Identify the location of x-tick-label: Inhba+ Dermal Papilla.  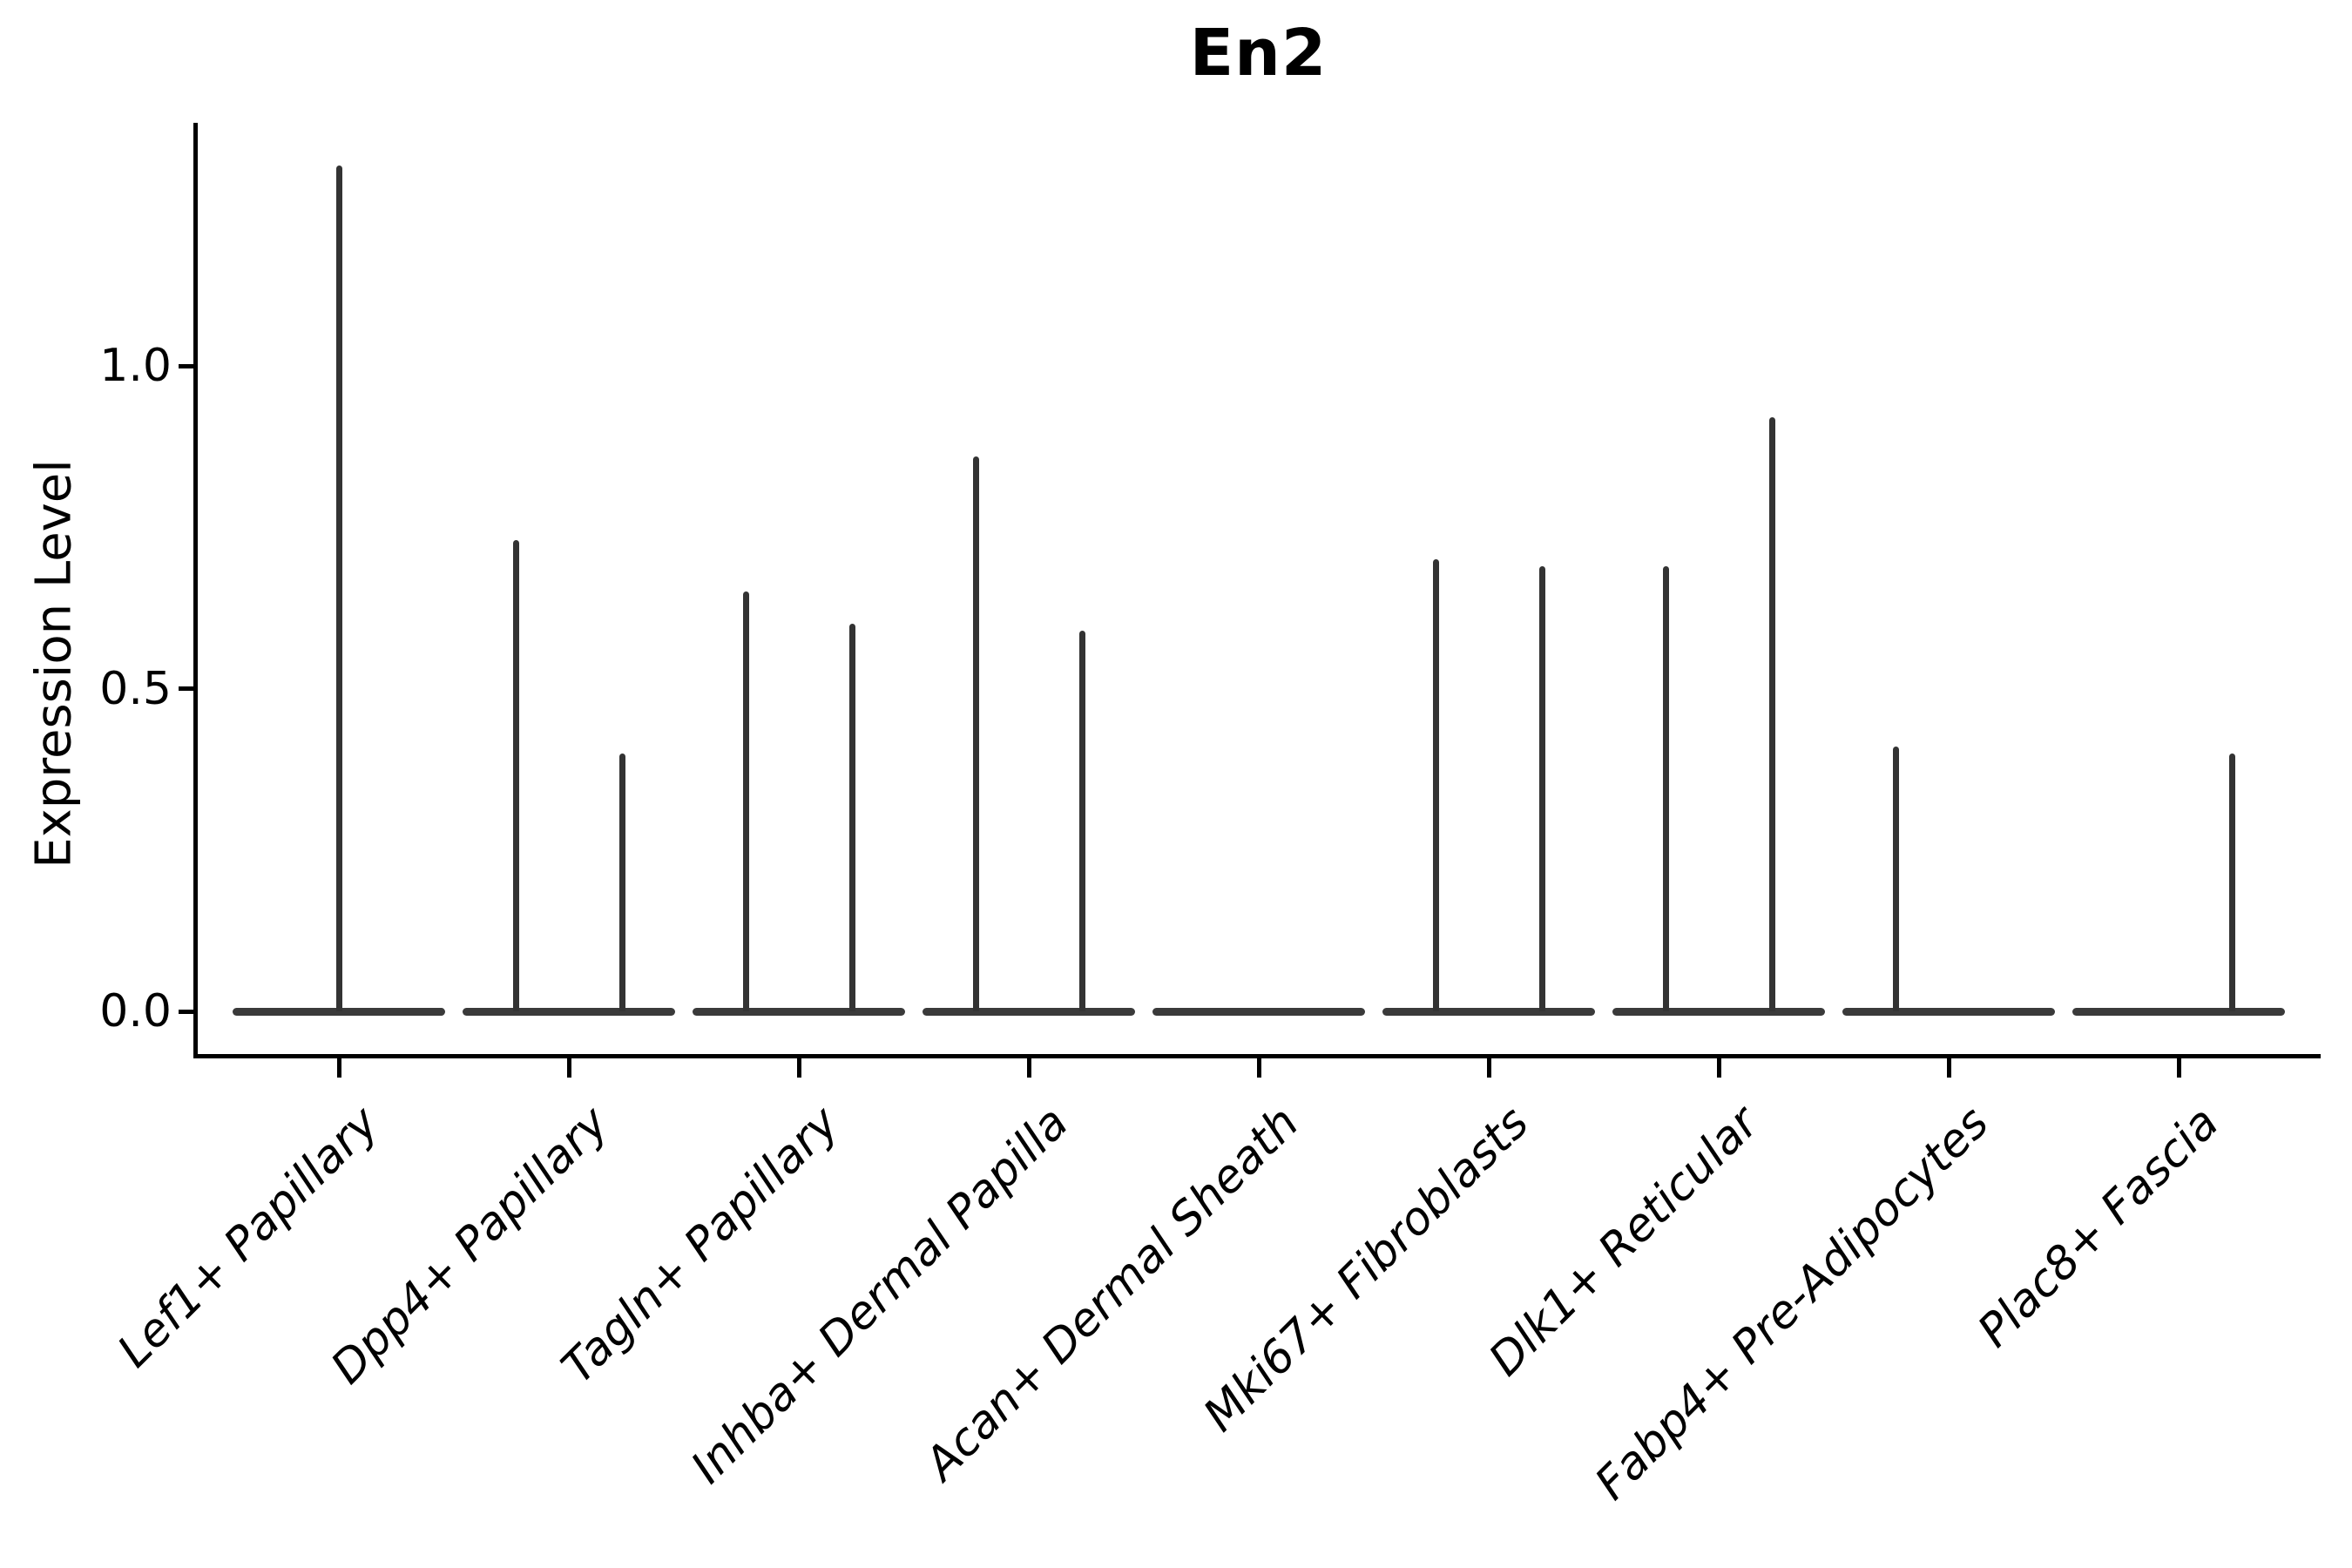
(880, 1295).